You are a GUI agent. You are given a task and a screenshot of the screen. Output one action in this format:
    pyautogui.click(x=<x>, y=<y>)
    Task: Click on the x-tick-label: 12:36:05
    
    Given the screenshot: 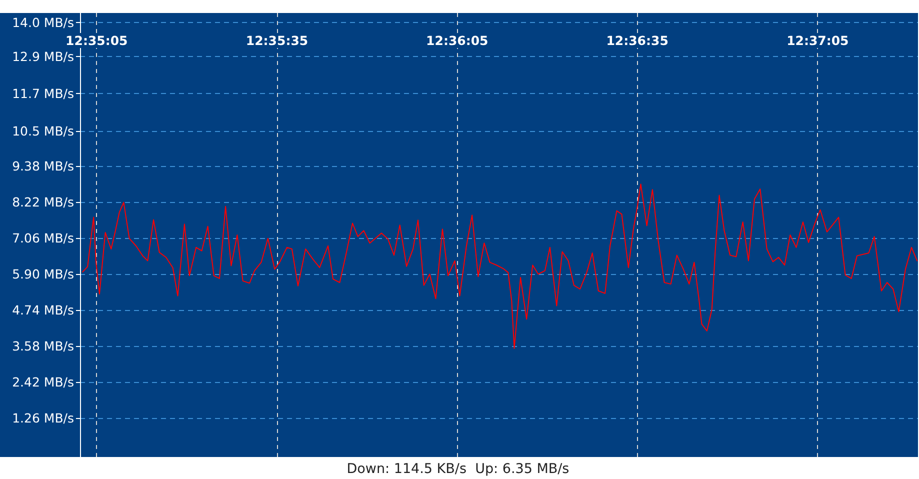 What is the action you would take?
    pyautogui.click(x=457, y=40)
    